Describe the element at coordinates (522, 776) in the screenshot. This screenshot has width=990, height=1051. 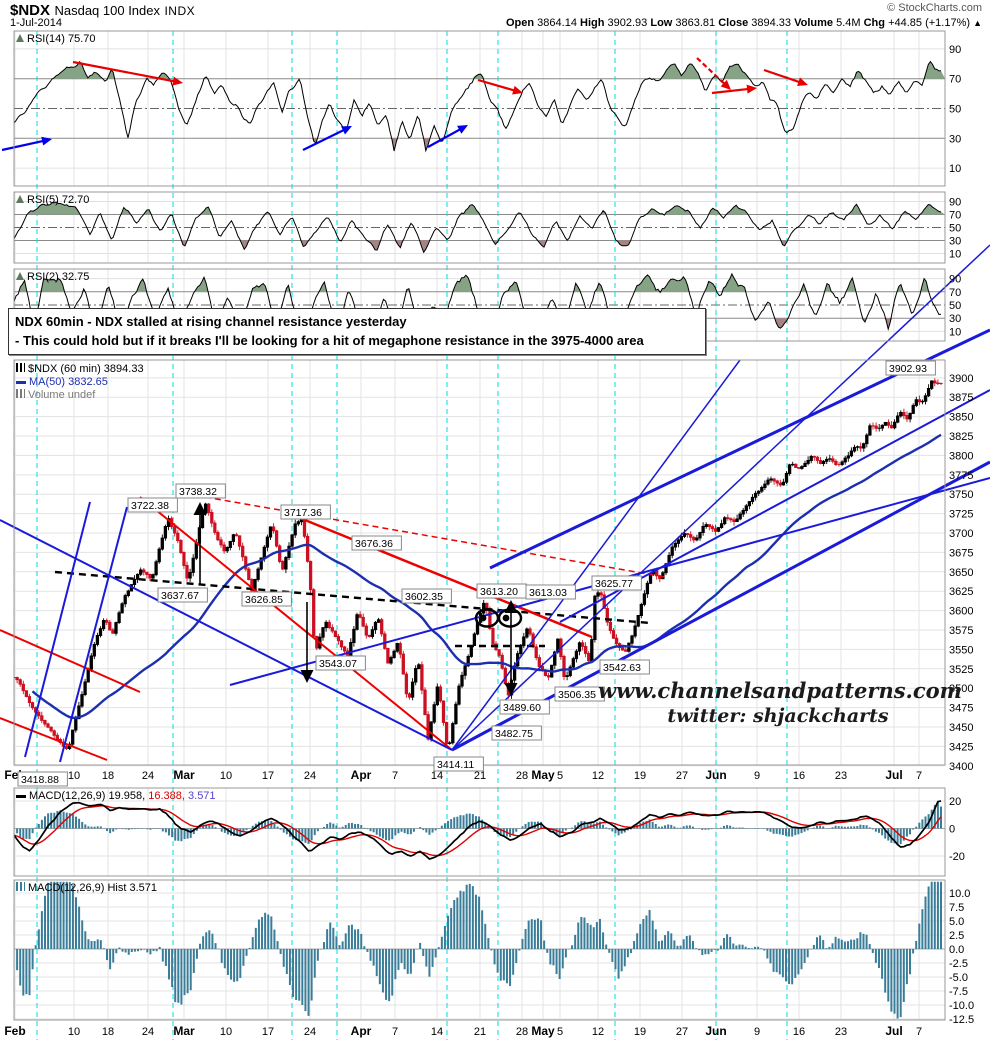
I see `x-axis-label: 28` at that location.